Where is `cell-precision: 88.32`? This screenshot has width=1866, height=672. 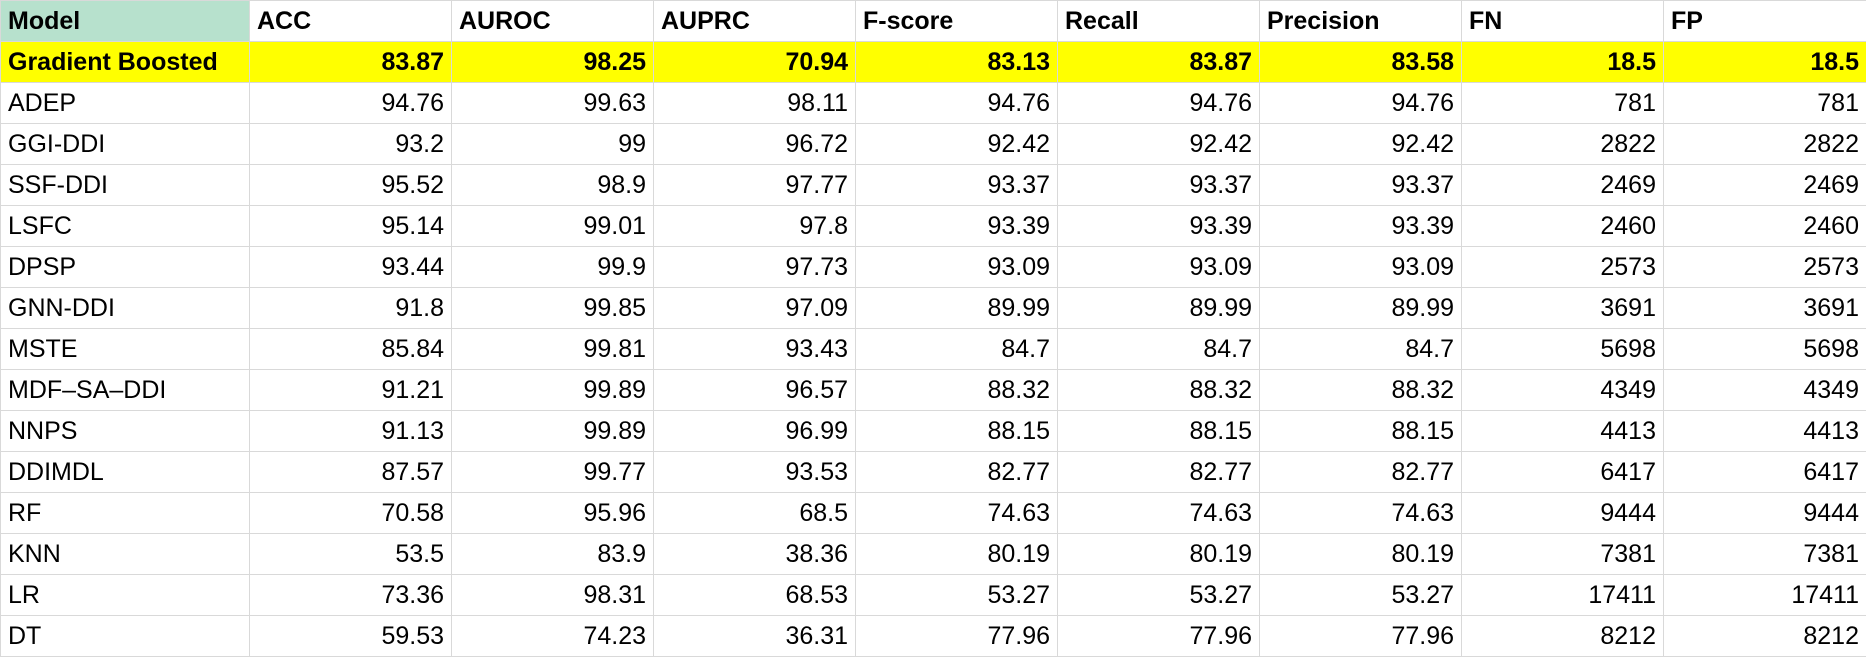 cell-precision: 88.32 is located at coordinates (1360, 390).